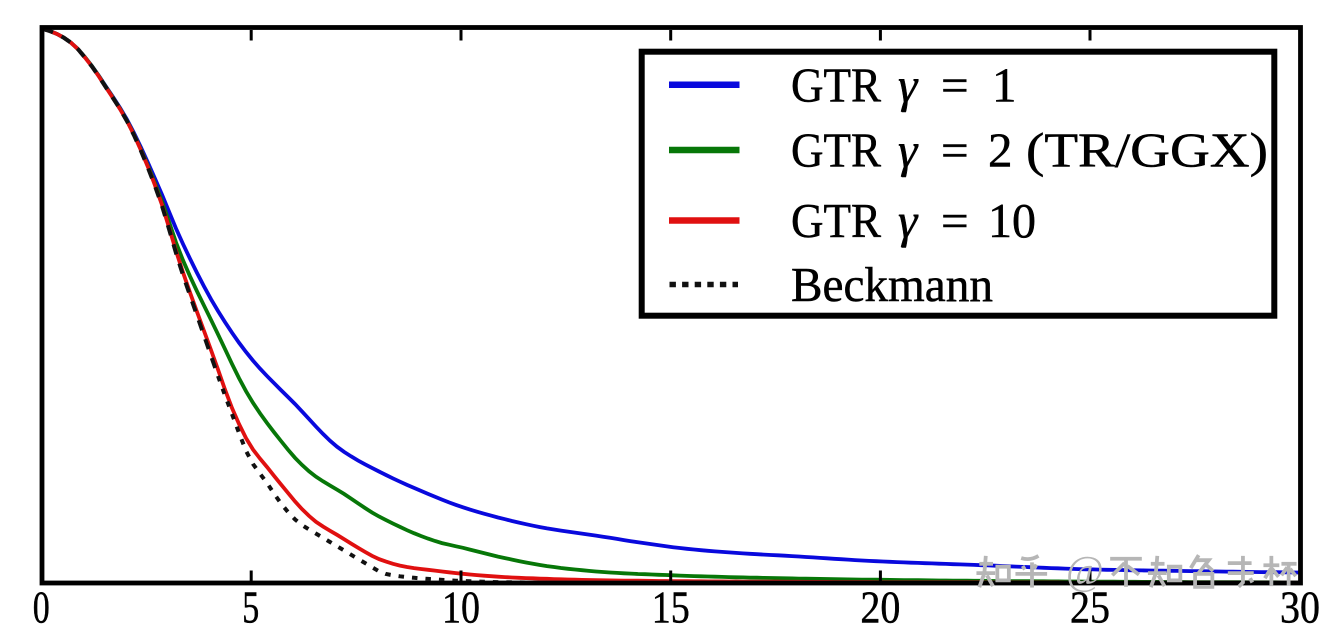 The width and height of the screenshot is (1339, 631). What do you see at coordinates (892, 284) in the screenshot?
I see `svg-text: Beckmann` at bounding box center [892, 284].